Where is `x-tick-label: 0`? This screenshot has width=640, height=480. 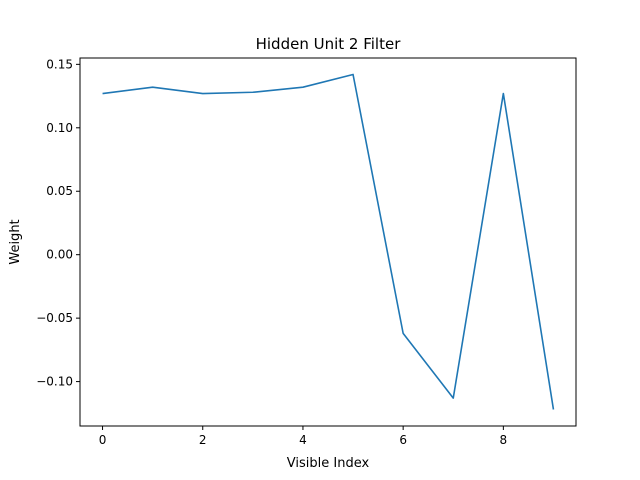 x-tick-label: 0 is located at coordinates (103, 440).